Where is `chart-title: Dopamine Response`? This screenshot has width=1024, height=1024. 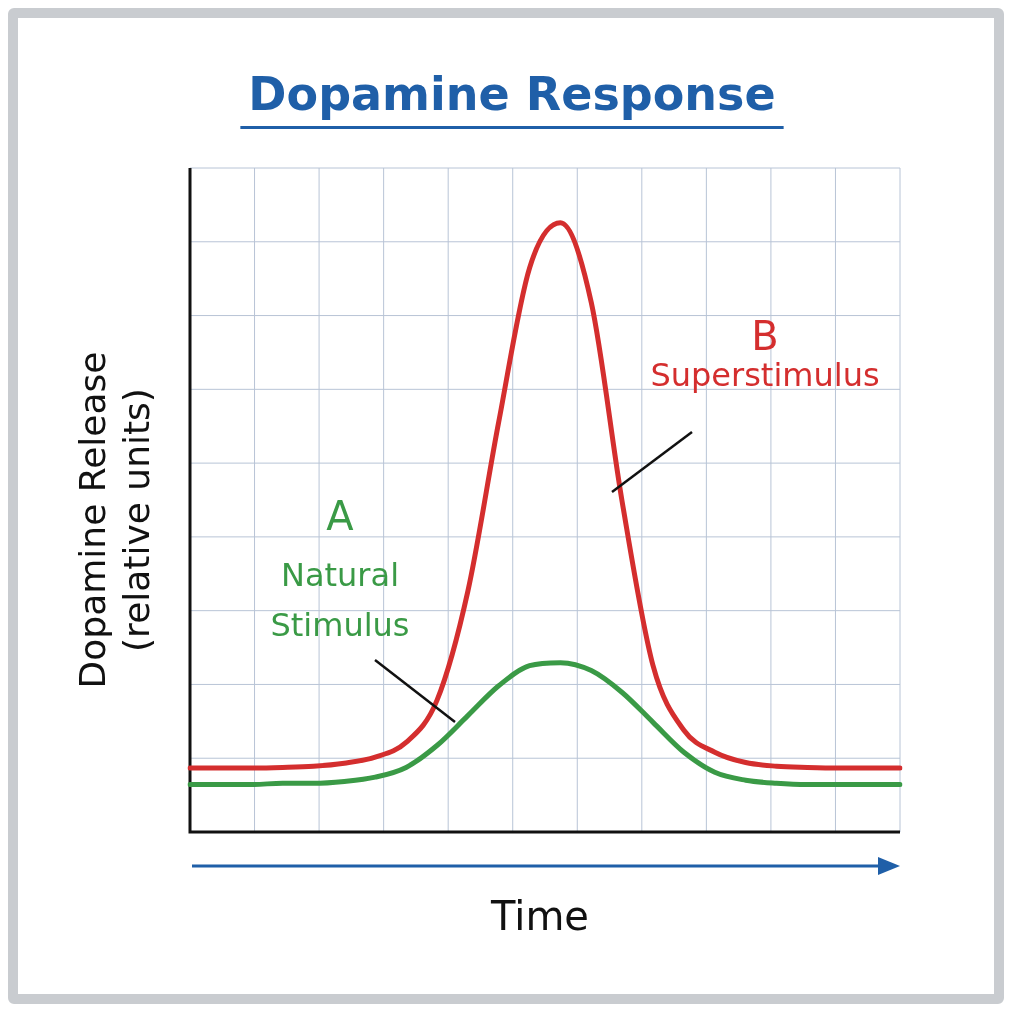
chart-title: Dopamine Response is located at coordinates (512, 93).